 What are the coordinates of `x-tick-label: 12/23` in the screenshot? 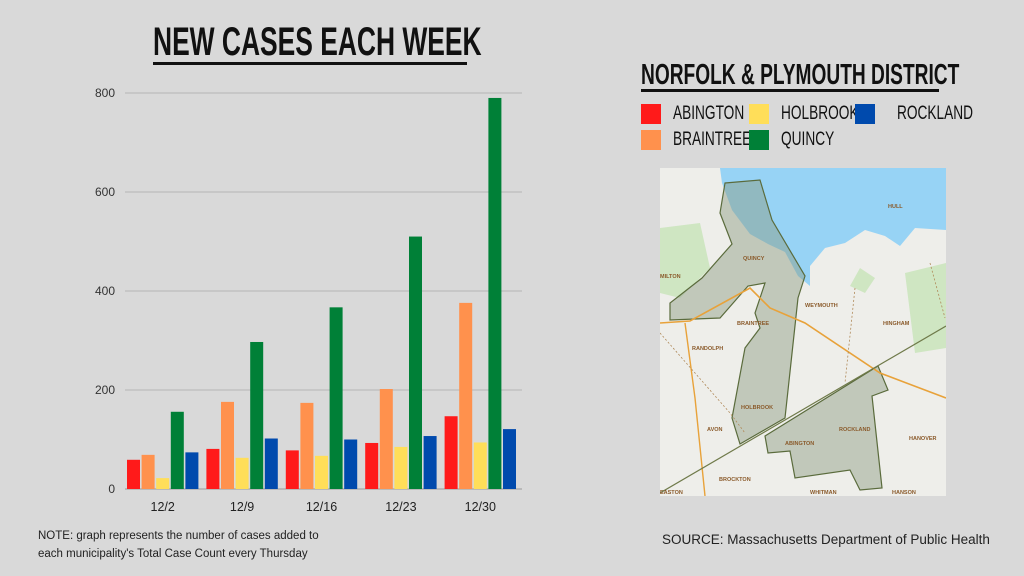 It's located at (400, 507).